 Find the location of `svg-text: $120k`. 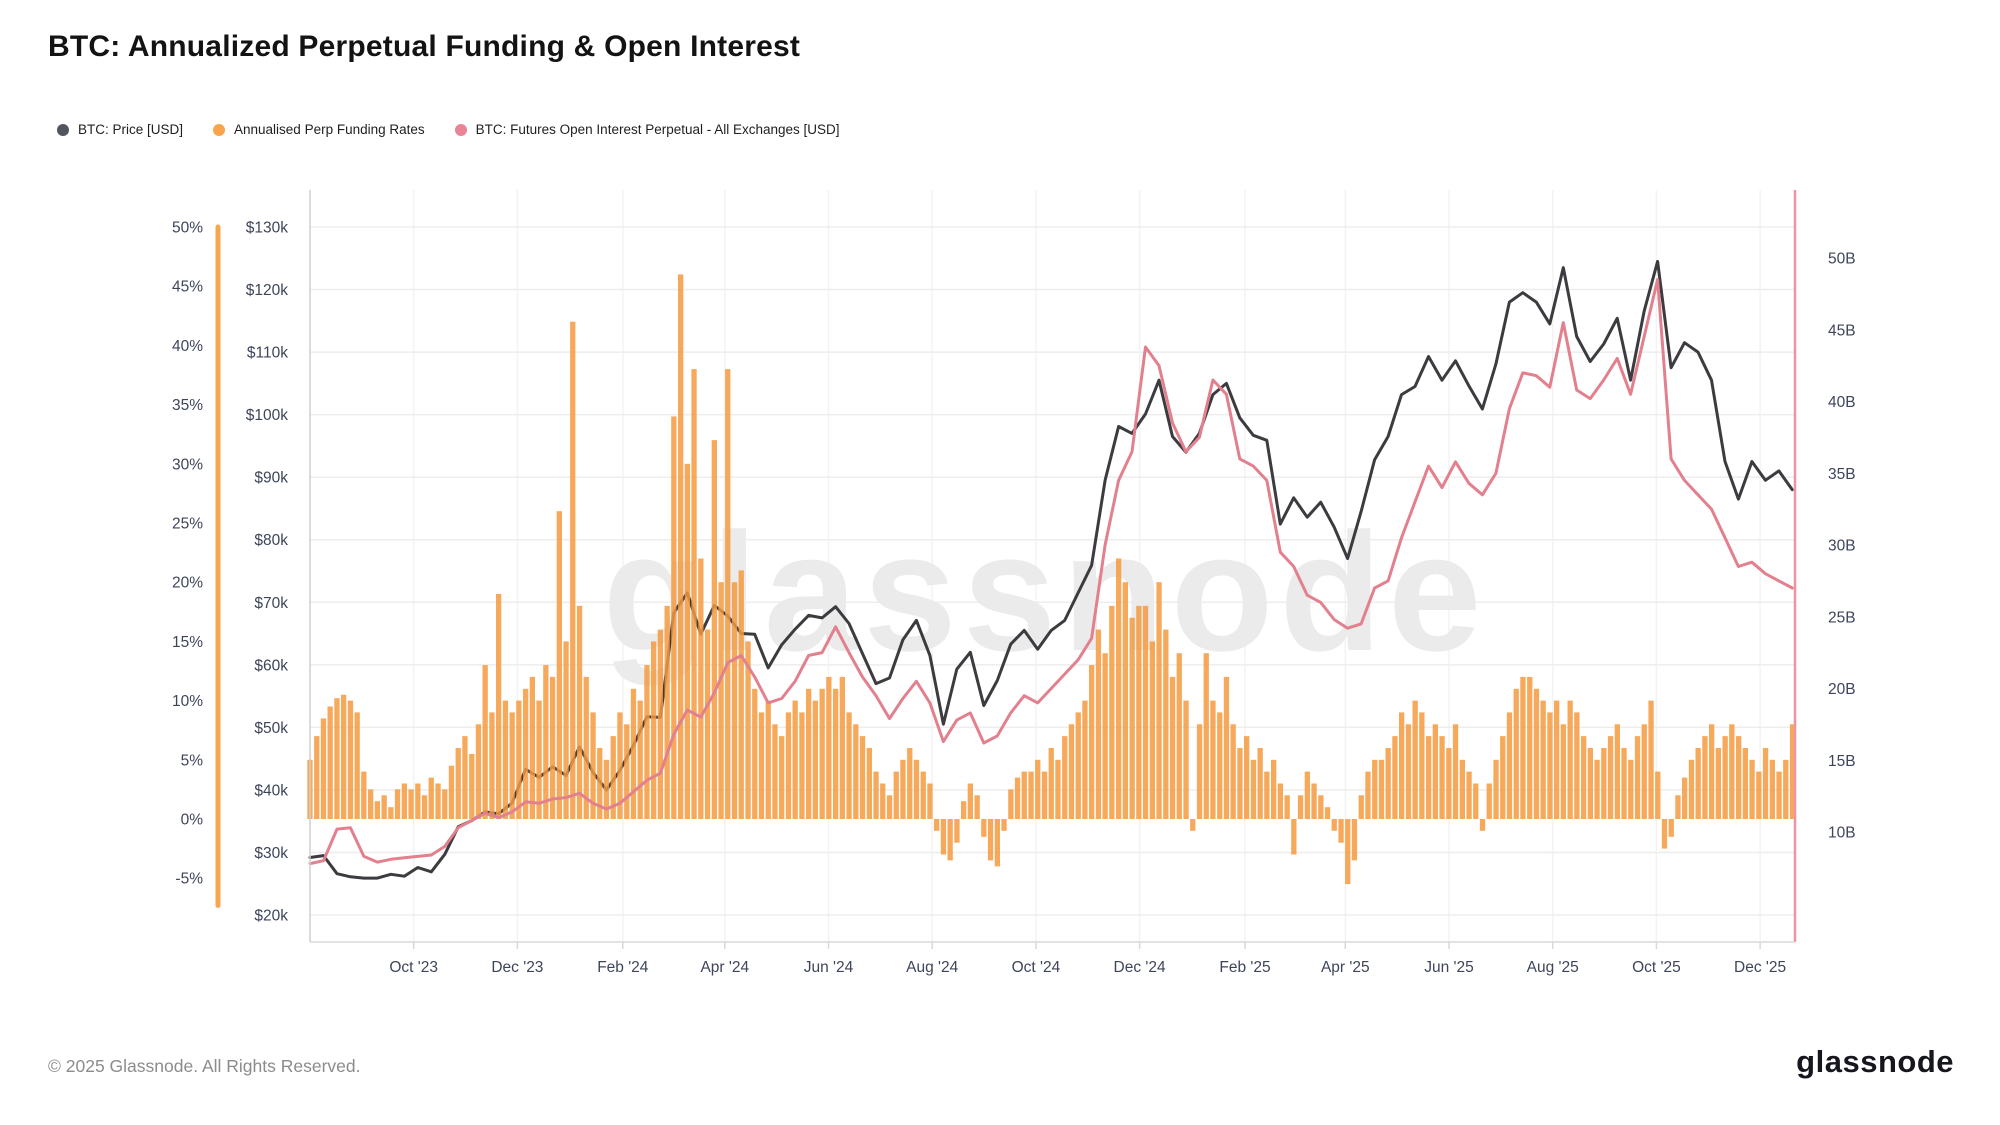

svg-text: $120k is located at coordinates (267, 290).